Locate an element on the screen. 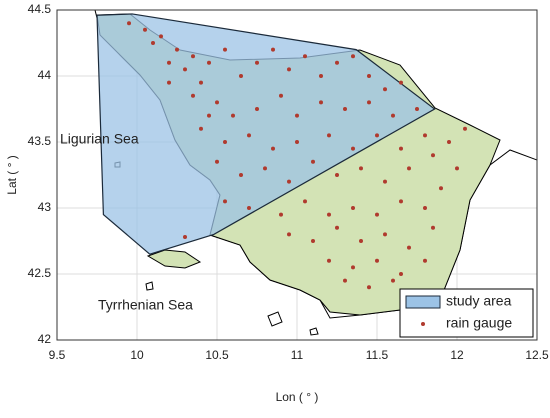 This screenshot has height=418, width=550. x-tick-label: 12 is located at coordinates (457, 355).